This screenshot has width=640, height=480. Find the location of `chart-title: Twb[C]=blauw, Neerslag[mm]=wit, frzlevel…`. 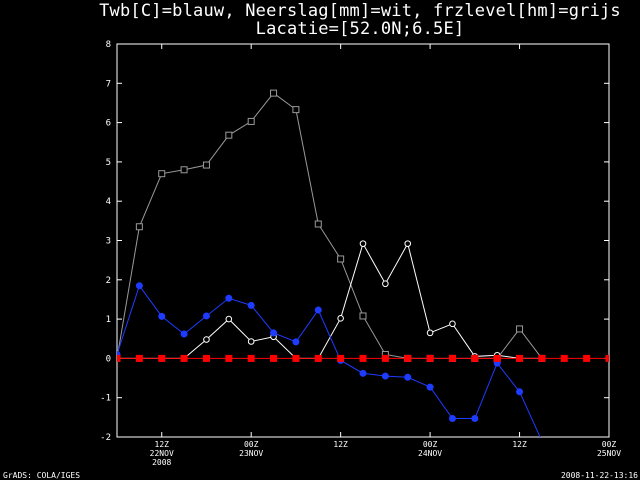

chart-title: Twb[C]=blauw, Neerslag[mm]=wit, frzlevel… is located at coordinates (360, 11).